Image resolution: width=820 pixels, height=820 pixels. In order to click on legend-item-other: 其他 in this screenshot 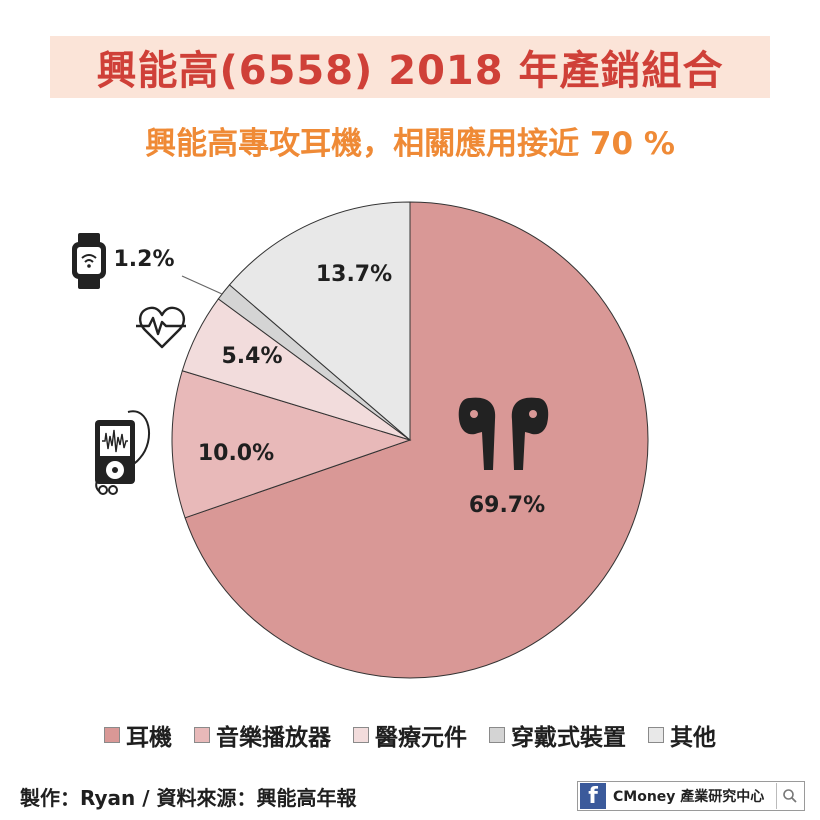, I will do `click(682, 735)`.